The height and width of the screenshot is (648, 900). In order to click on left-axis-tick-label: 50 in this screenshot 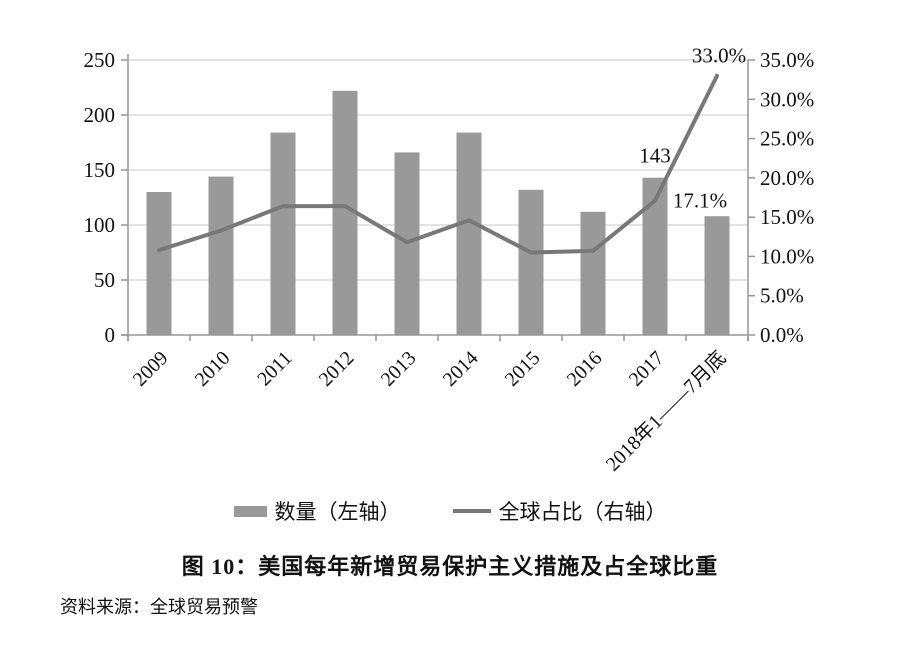, I will do `click(104, 280)`.